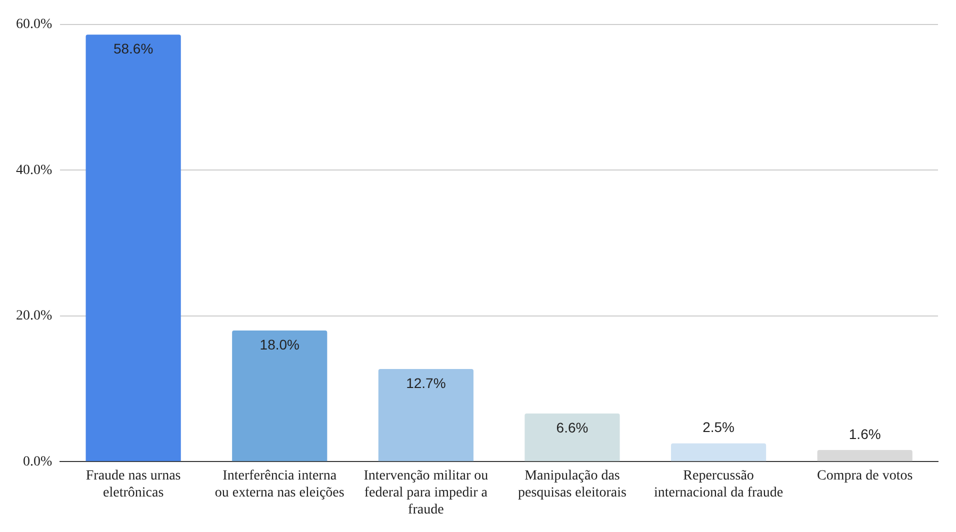 This screenshot has width=956, height=532. Describe the element at coordinates (426, 493) in the screenshot. I see `x-tick-label: Intervenção militar ou federal para impedir a fraude` at that location.